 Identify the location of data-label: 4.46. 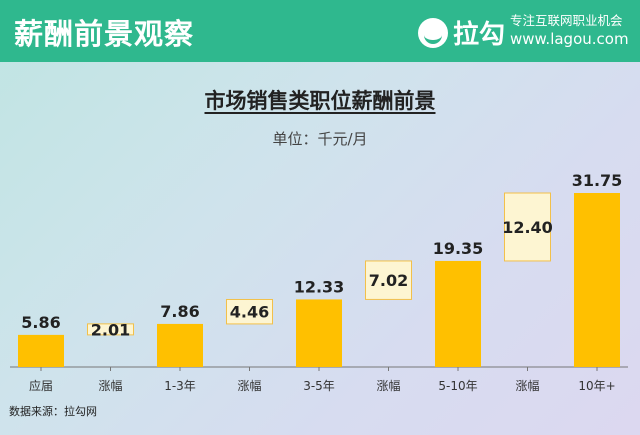
(249, 312).